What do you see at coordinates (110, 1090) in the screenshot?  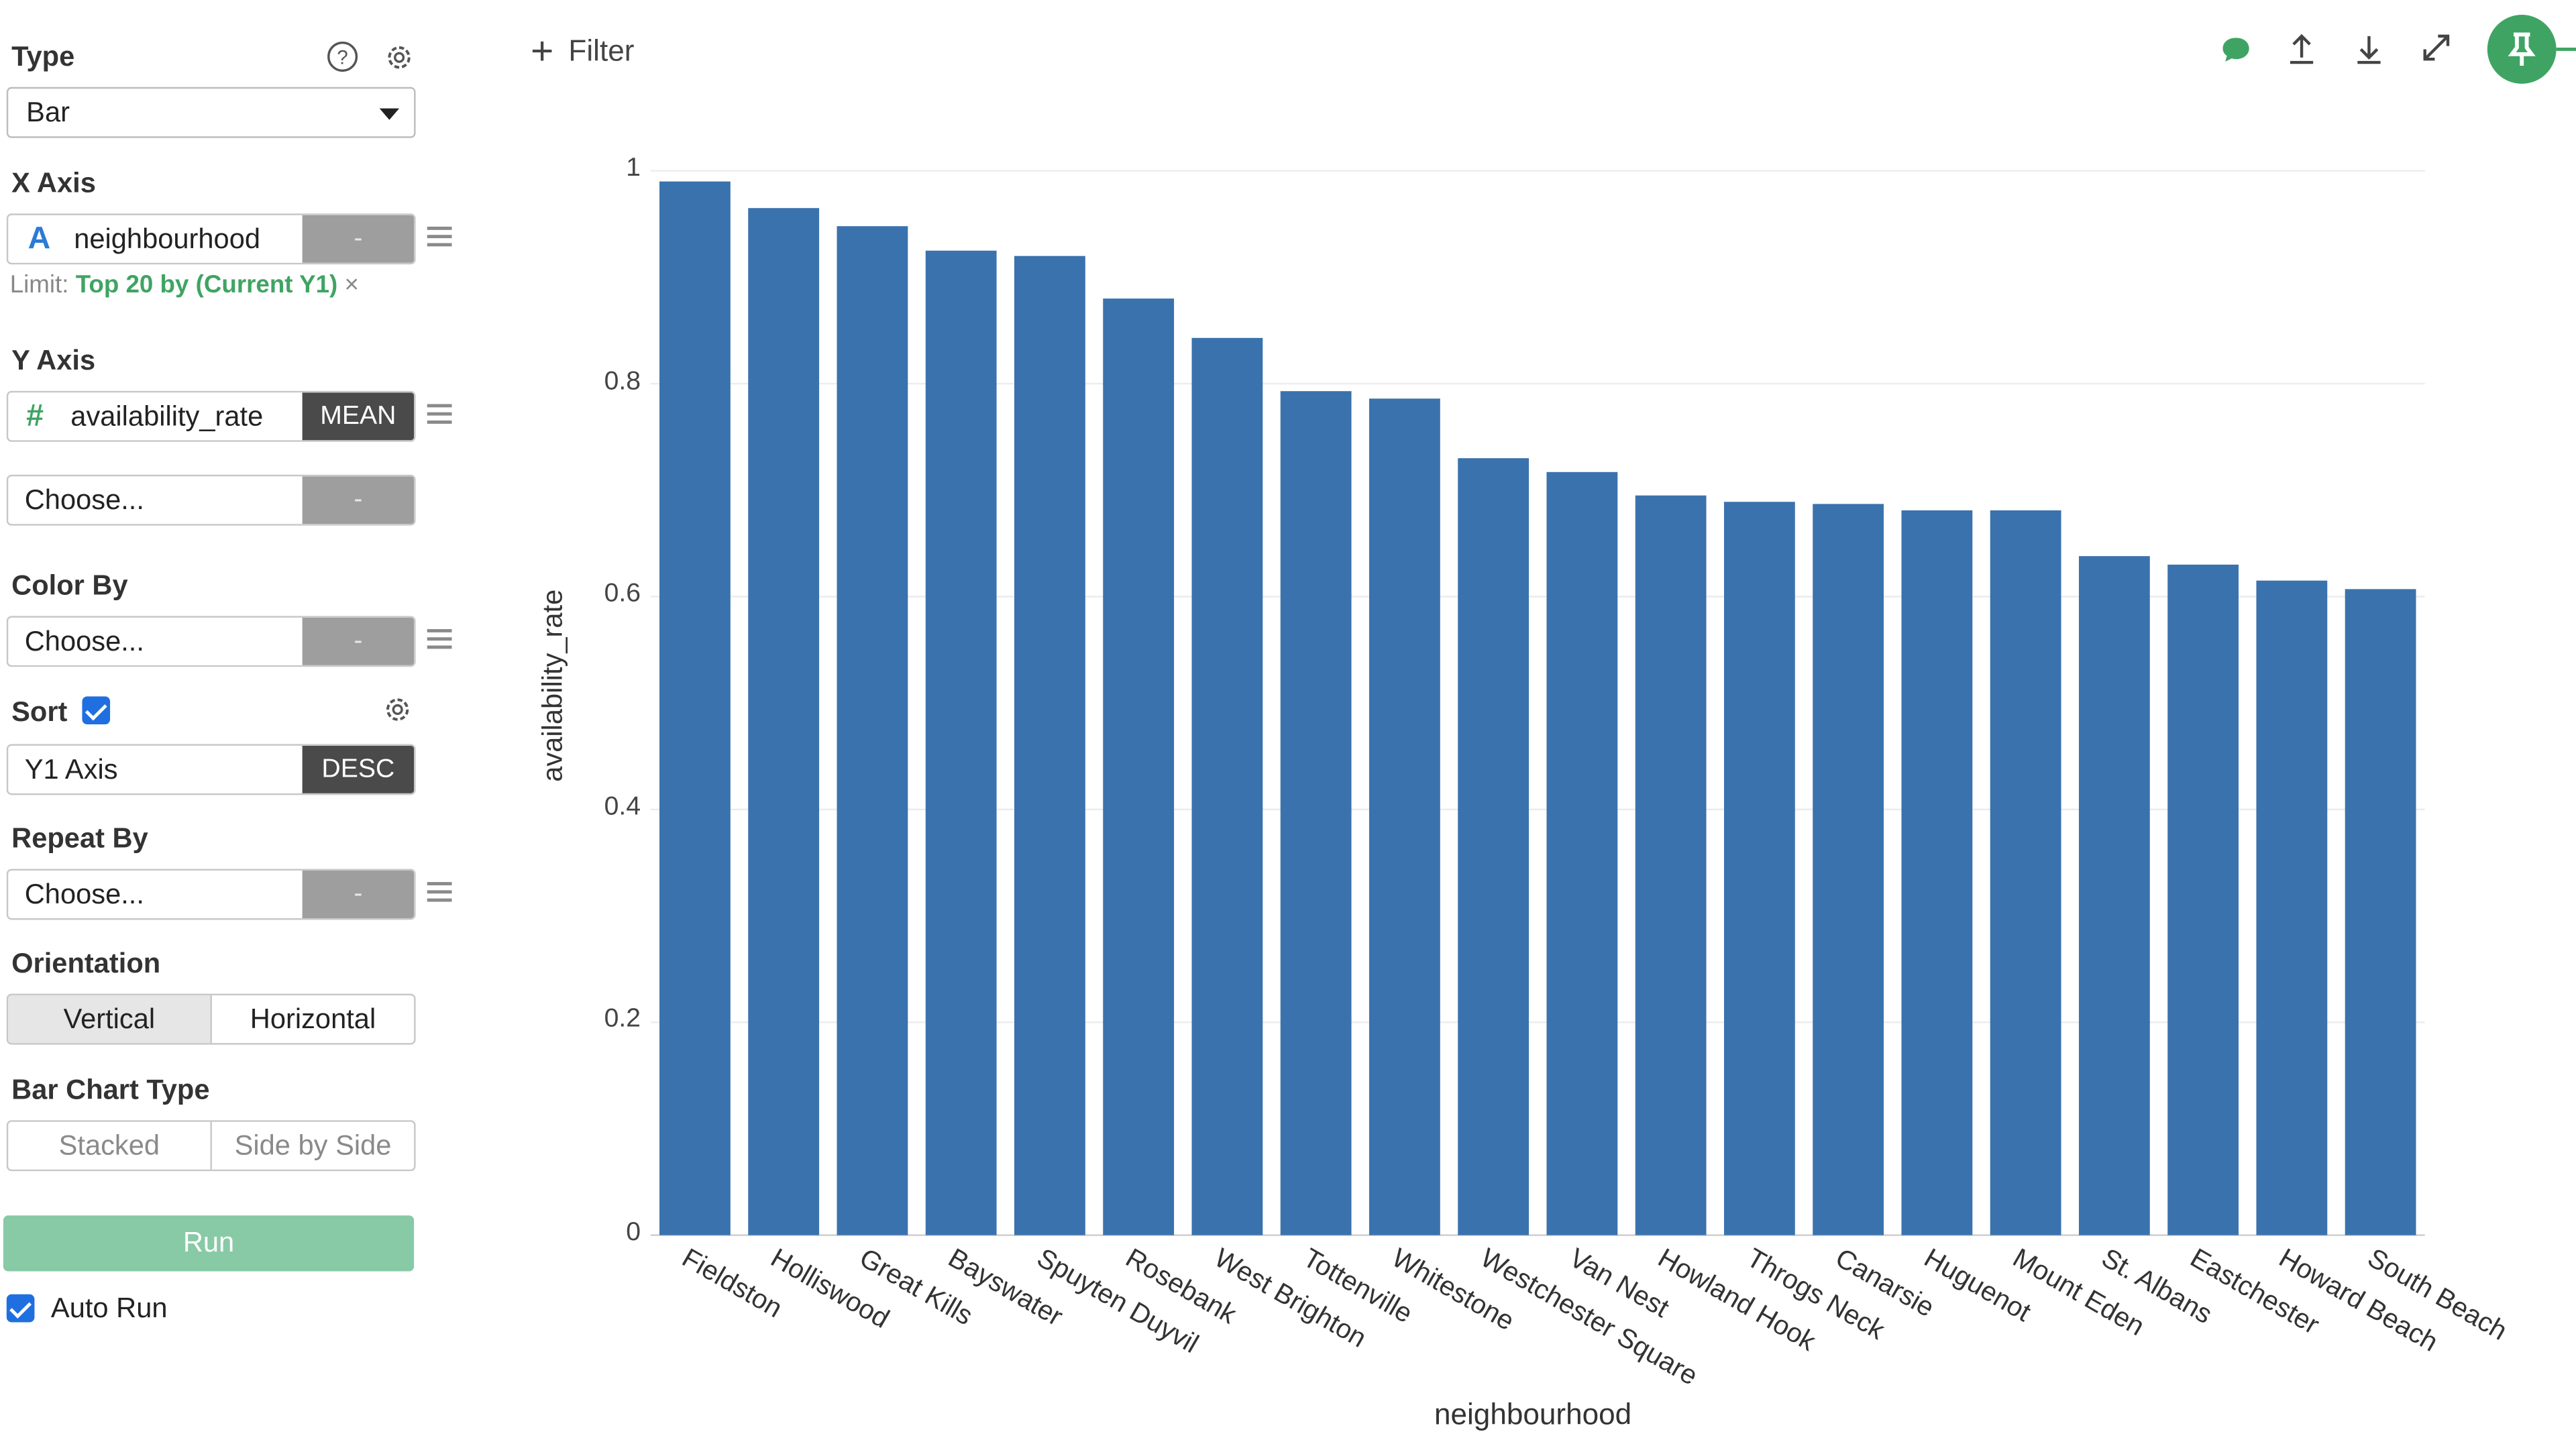 I see `bar-chart-type-label: Bar Chart Type` at bounding box center [110, 1090].